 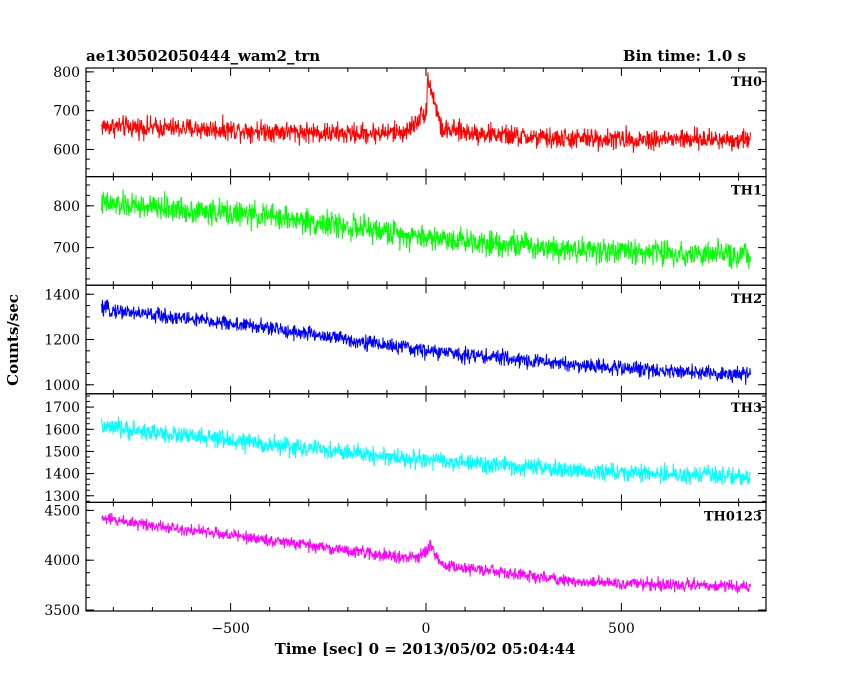 I want to click on panel-th0: 600 700 800 TH0, so click(x=410, y=121).